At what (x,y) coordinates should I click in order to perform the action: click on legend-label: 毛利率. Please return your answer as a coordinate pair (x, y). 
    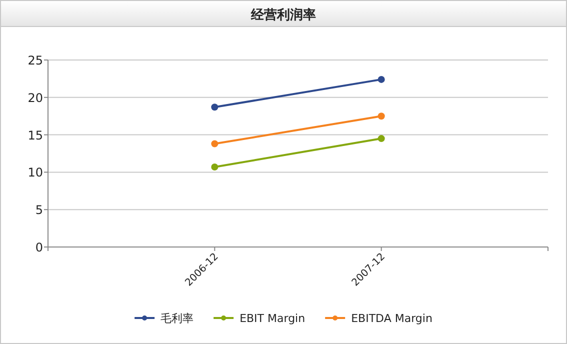
    Looking at the image, I should click on (177, 318).